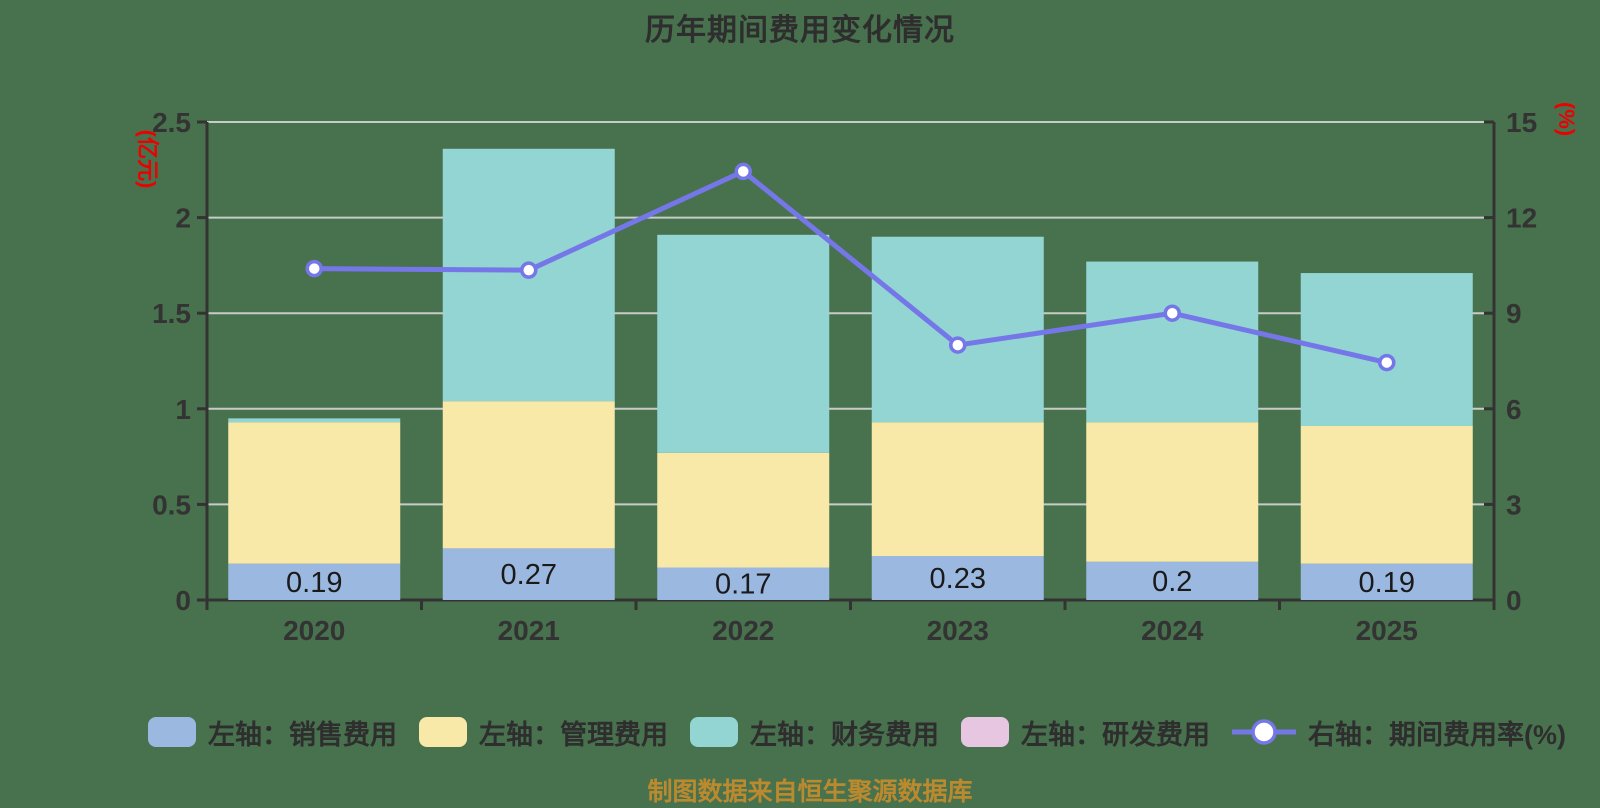 This screenshot has height=808, width=1600. Describe the element at coordinates (1514, 504) in the screenshot. I see `y-axis-right-tick-label: 3` at that location.